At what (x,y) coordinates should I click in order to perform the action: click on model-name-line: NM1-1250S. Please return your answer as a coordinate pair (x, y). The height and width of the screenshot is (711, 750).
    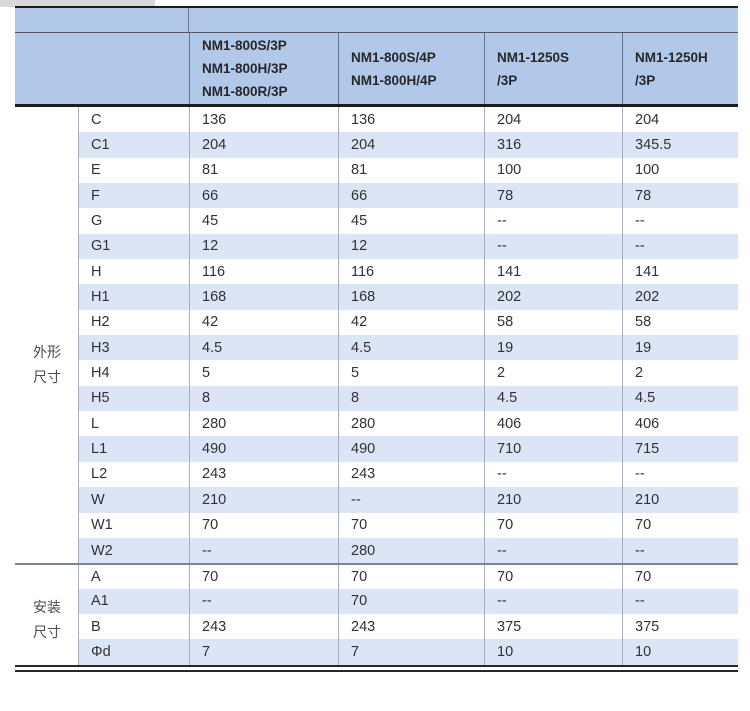
    Looking at the image, I should click on (533, 57).